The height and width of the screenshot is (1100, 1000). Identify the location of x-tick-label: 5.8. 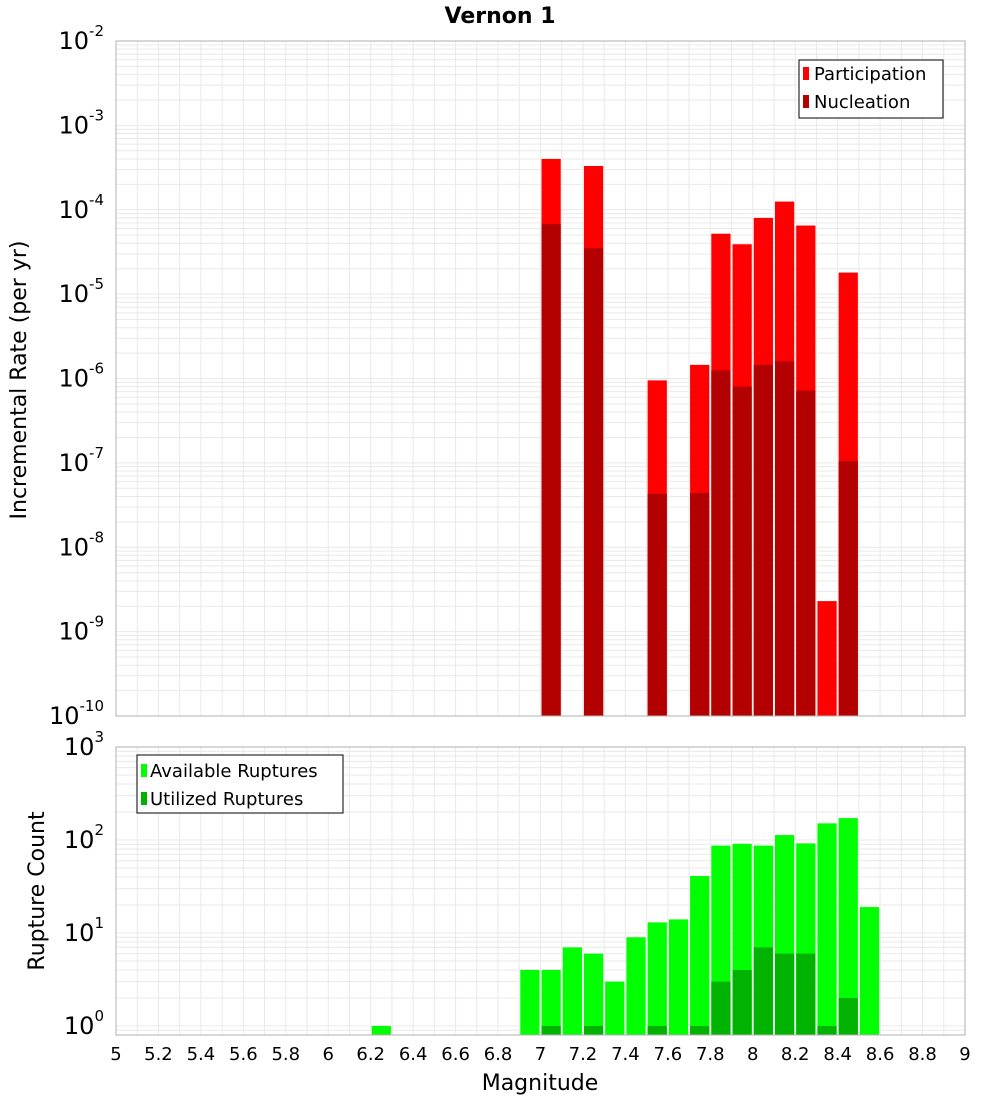
(285, 1054).